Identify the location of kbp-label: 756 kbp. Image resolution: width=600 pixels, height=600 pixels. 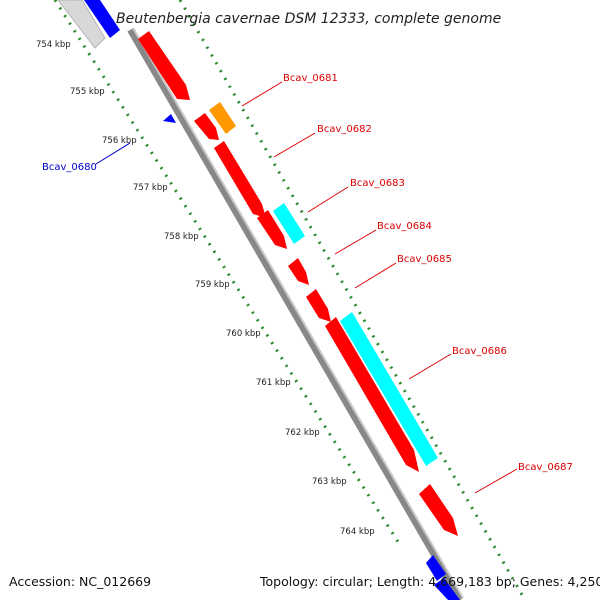
(119, 141).